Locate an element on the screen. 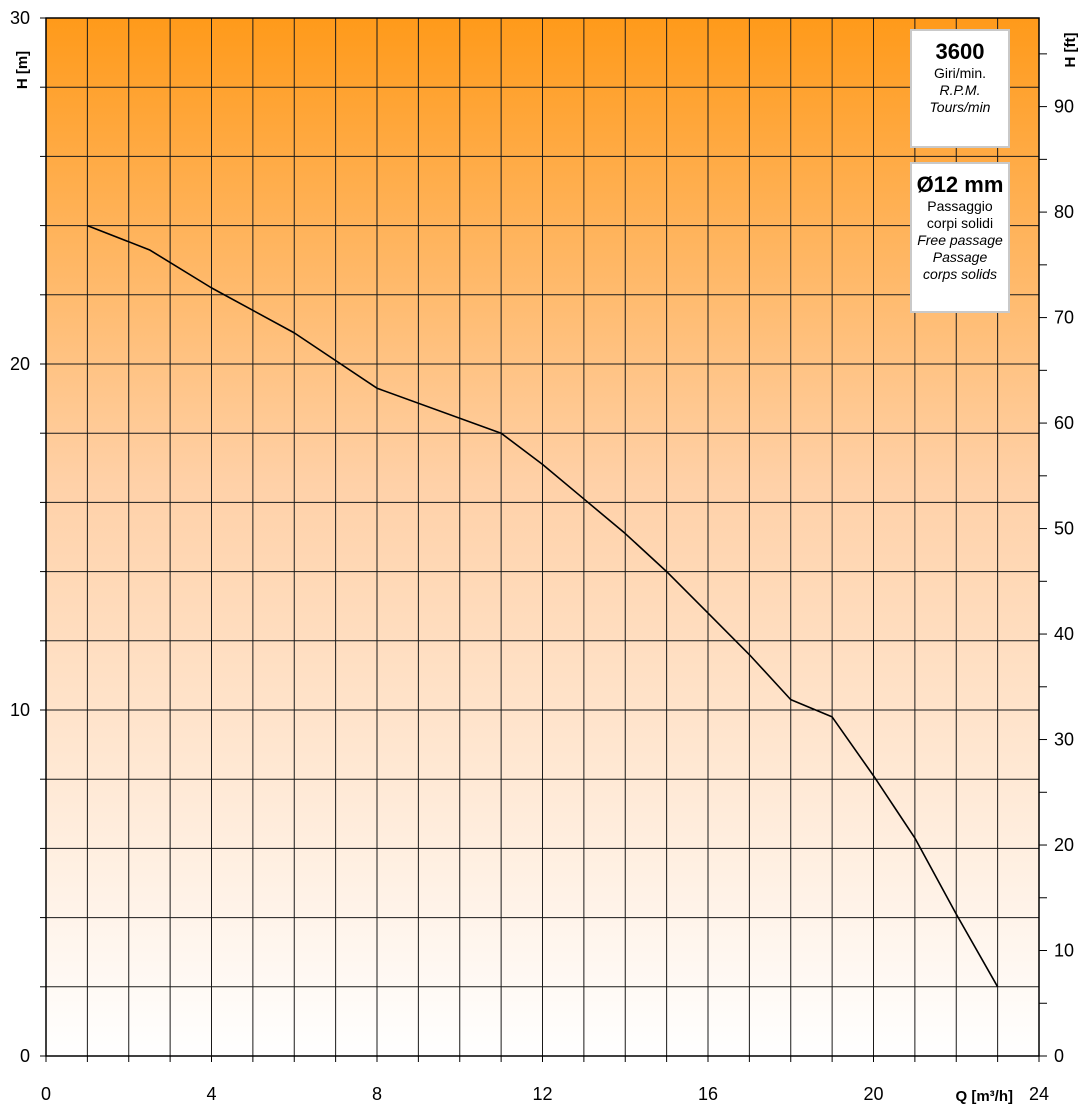 The width and height of the screenshot is (1086, 1107). y-axis-title: H [m] is located at coordinates (22, 70).